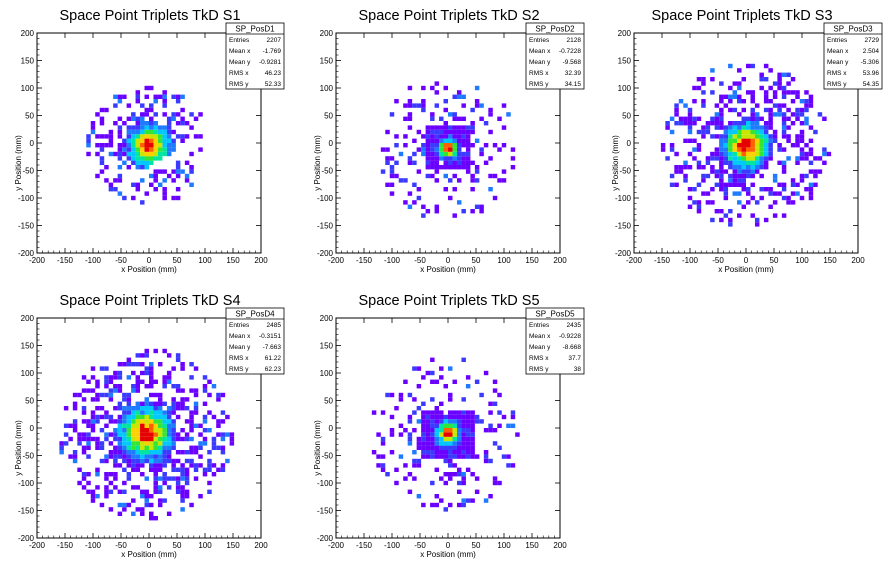 Image resolution: width=896 pixels, height=572 pixels. What do you see at coordinates (560, 260) in the screenshot?
I see `x-tick-label: 200` at bounding box center [560, 260].